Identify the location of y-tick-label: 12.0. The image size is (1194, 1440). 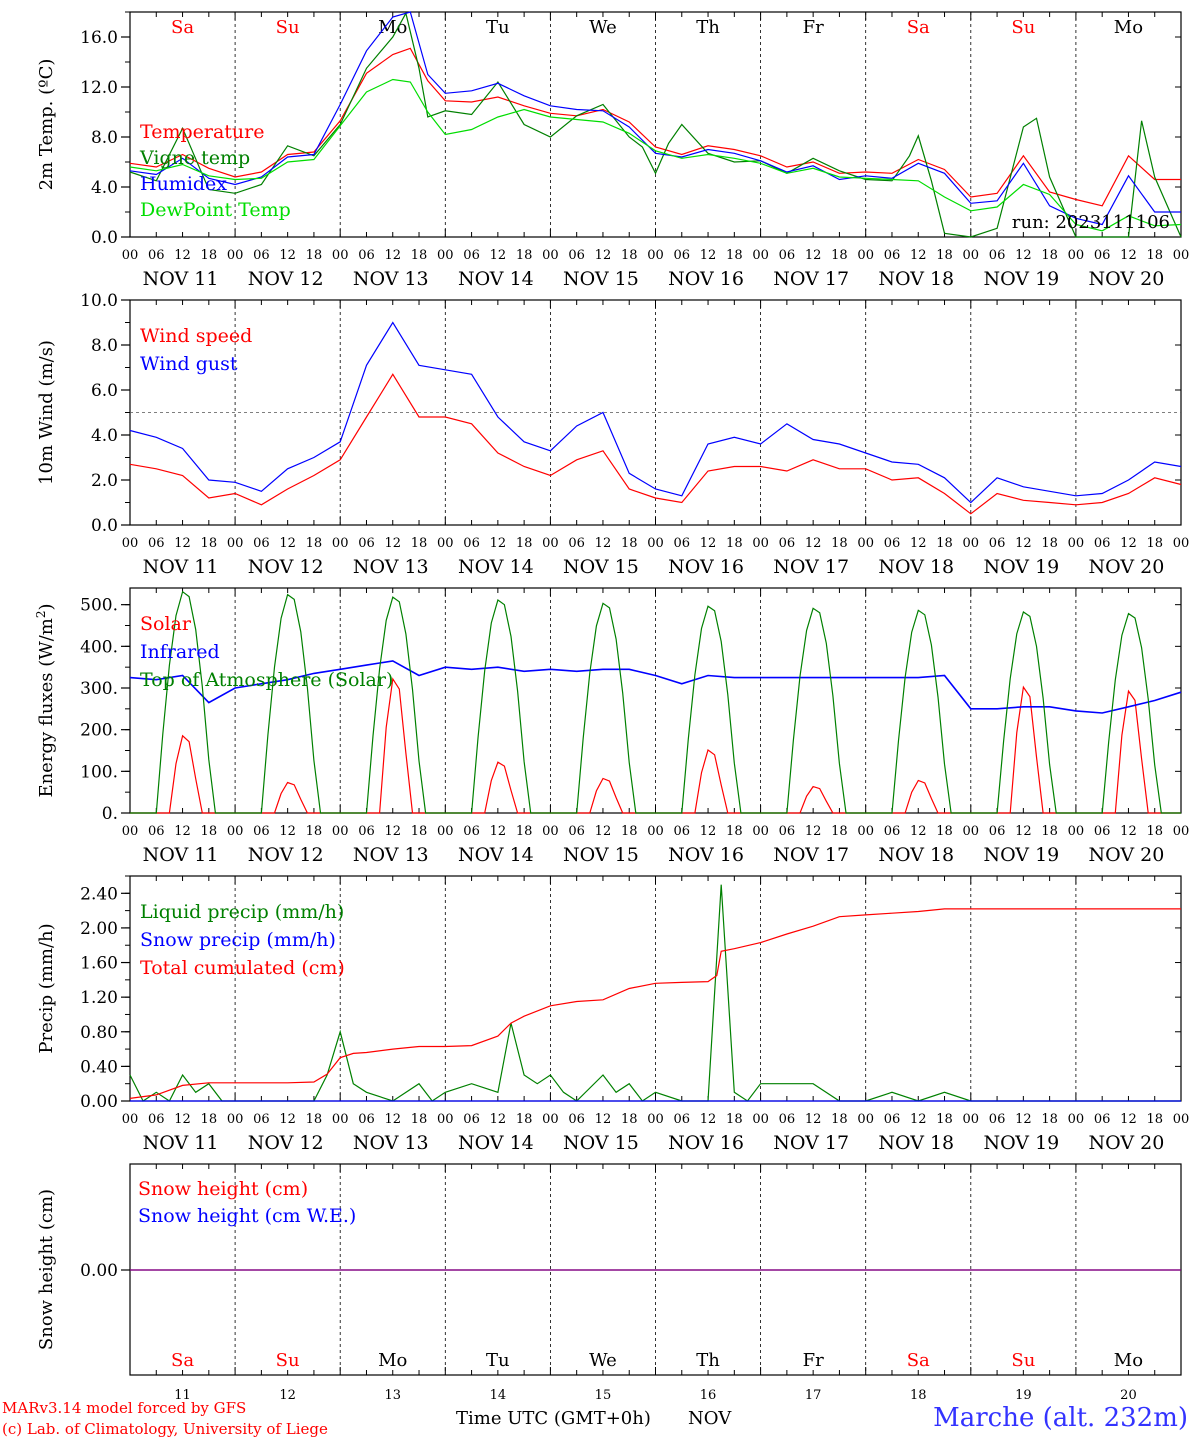
(99, 88).